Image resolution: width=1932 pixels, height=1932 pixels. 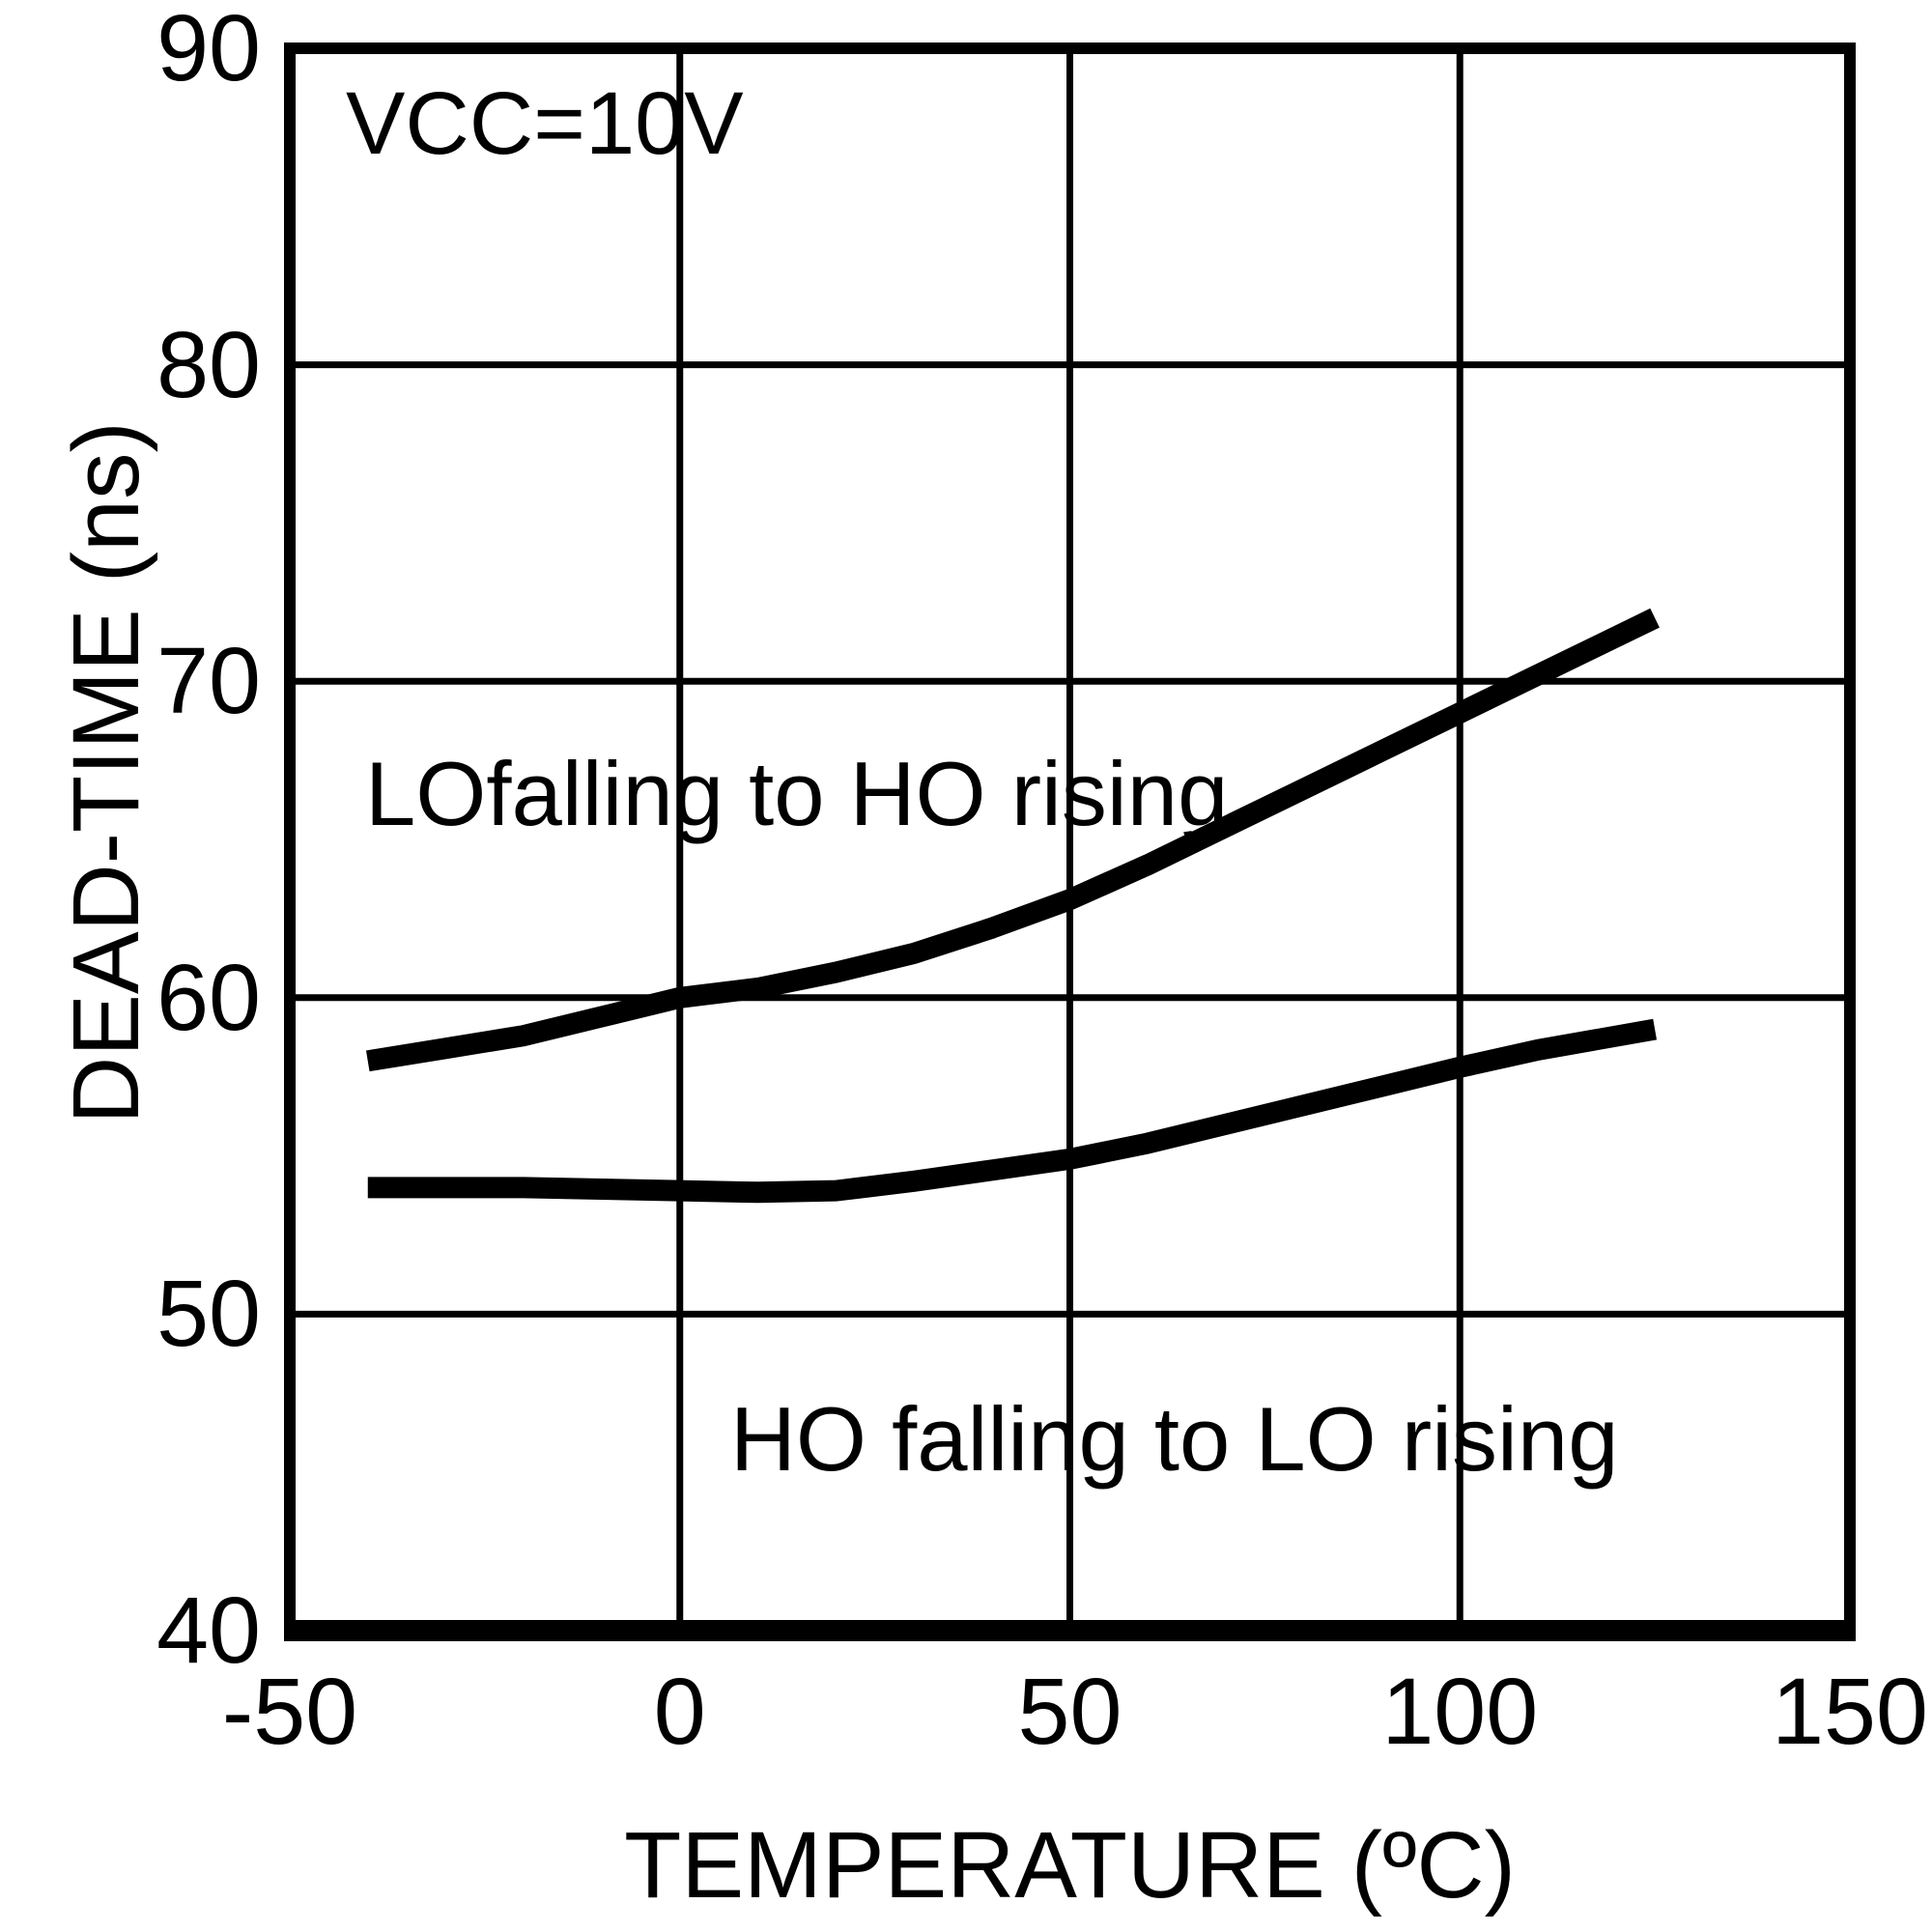 I want to click on x-tick-label-0: 0, so click(x=679, y=1711).